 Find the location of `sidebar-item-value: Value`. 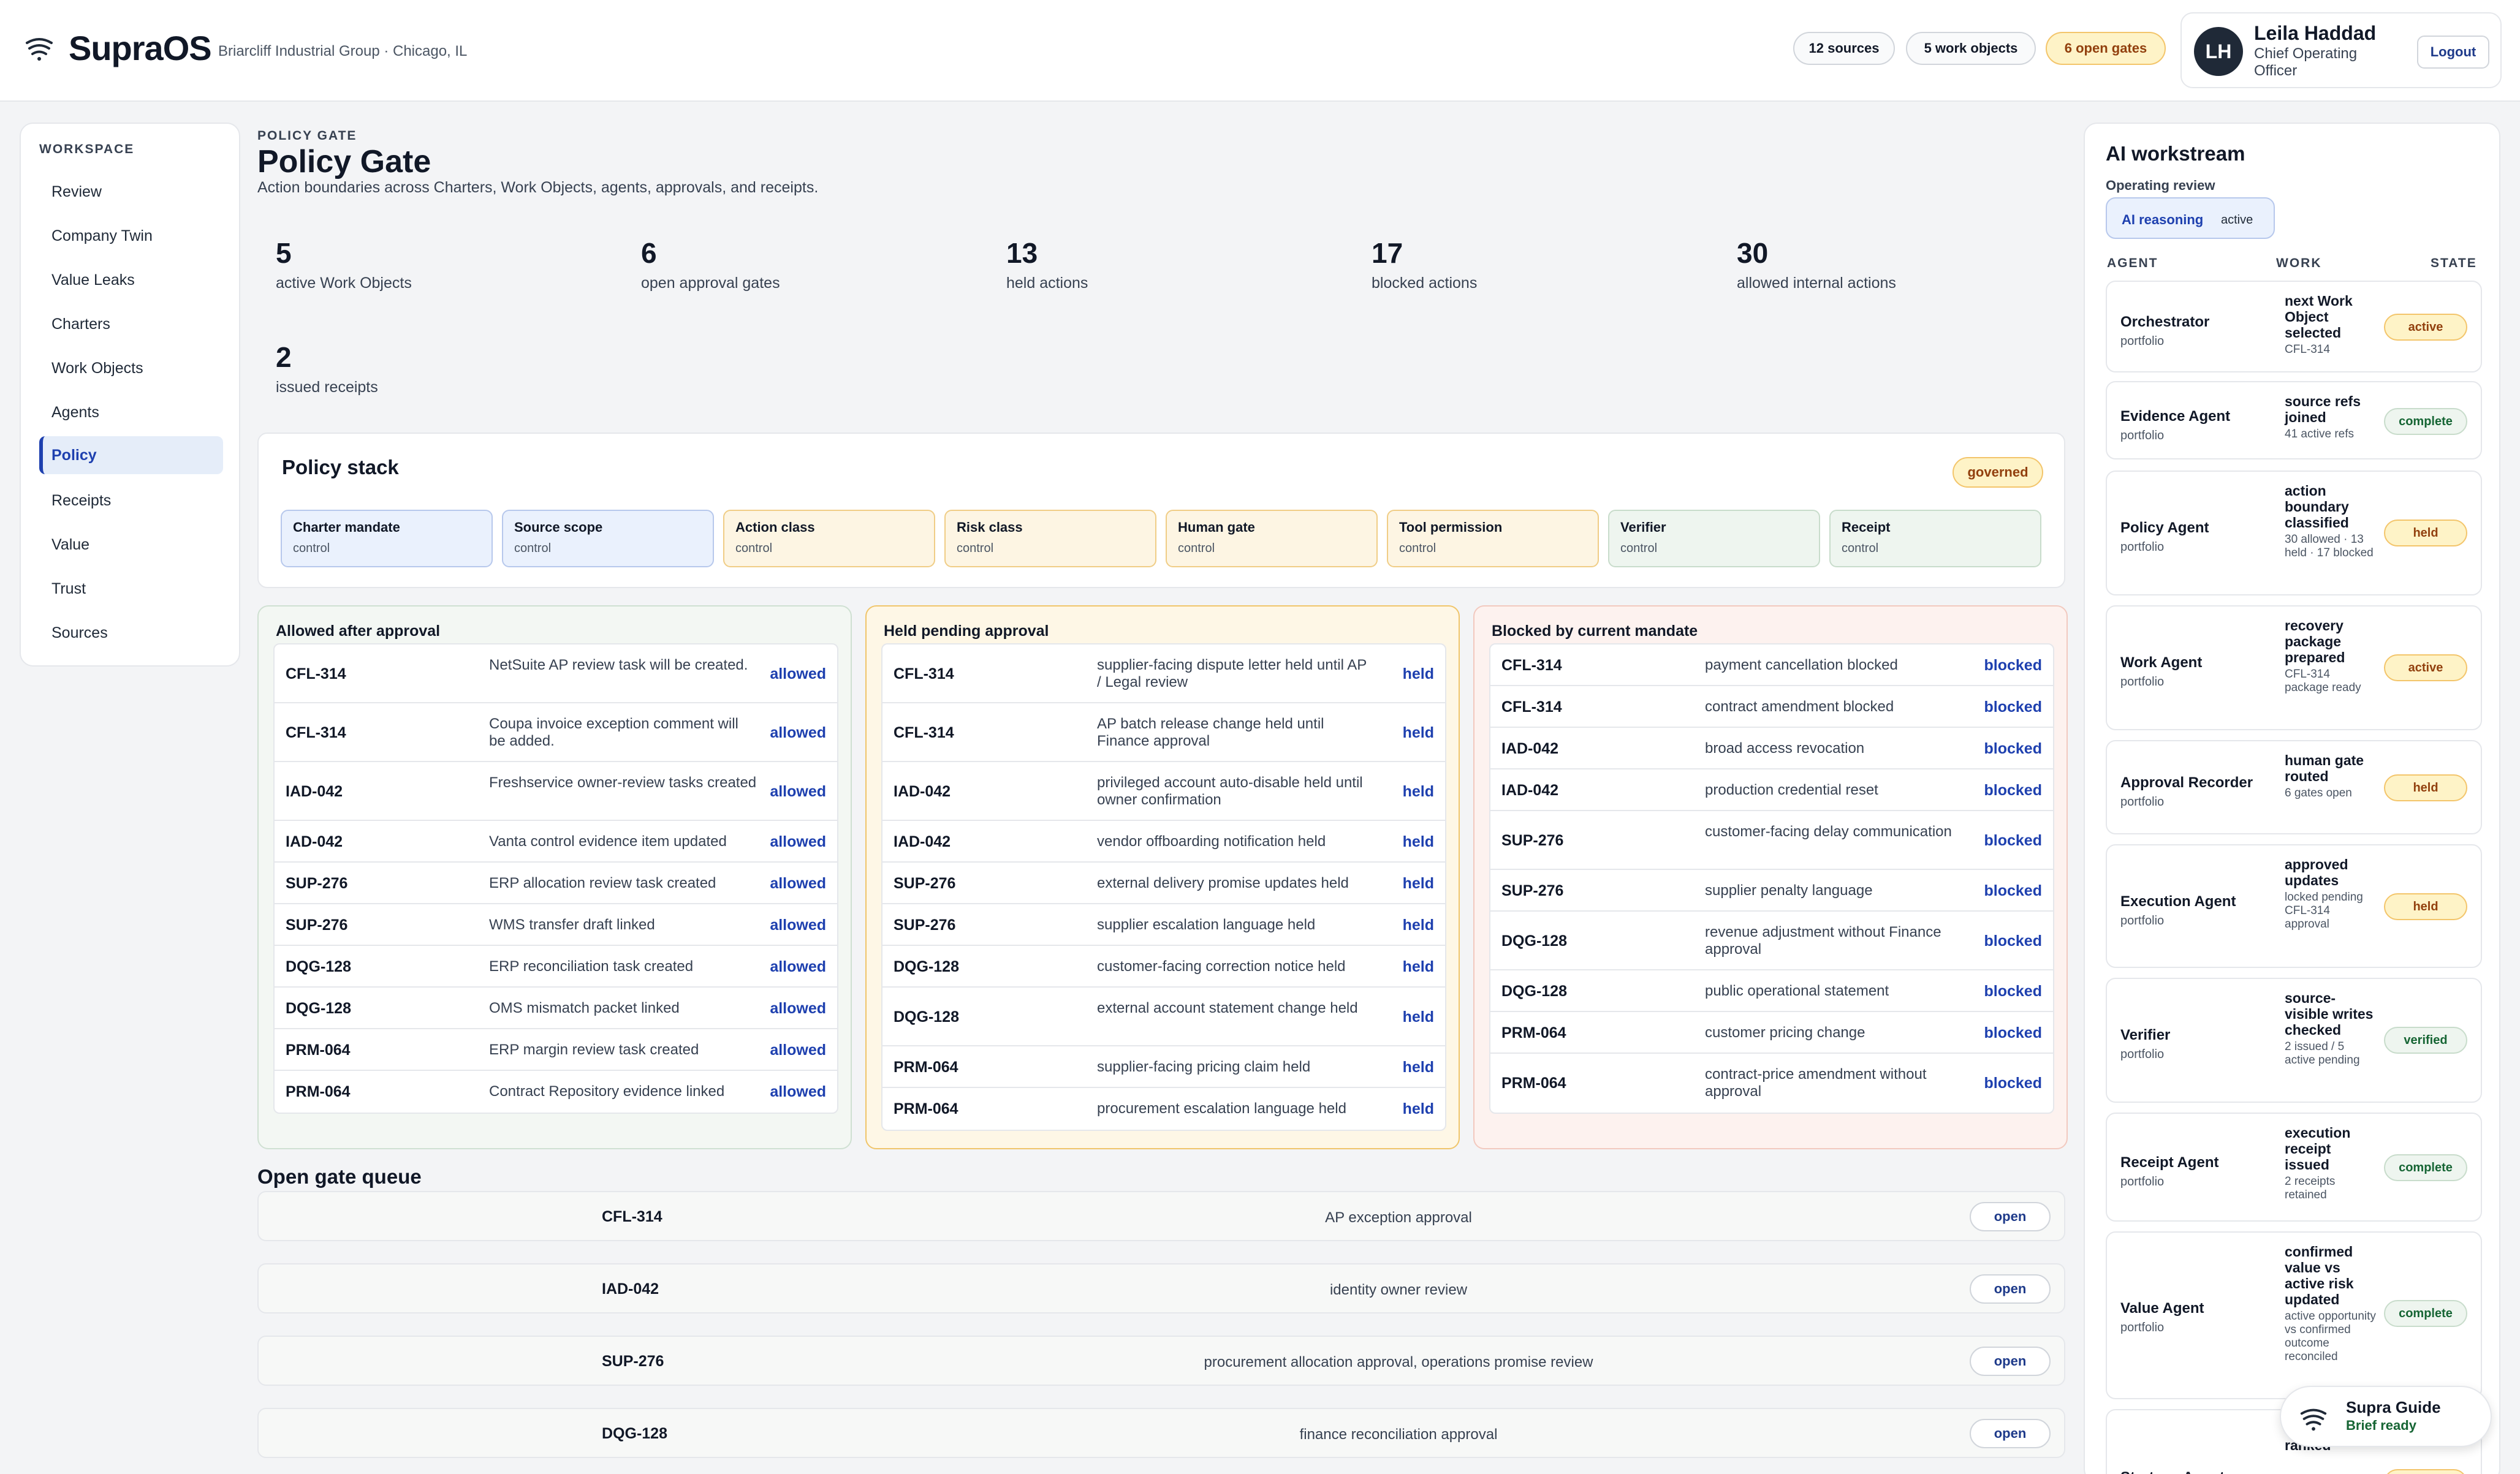

sidebar-item-value: Value is located at coordinates (70, 544).